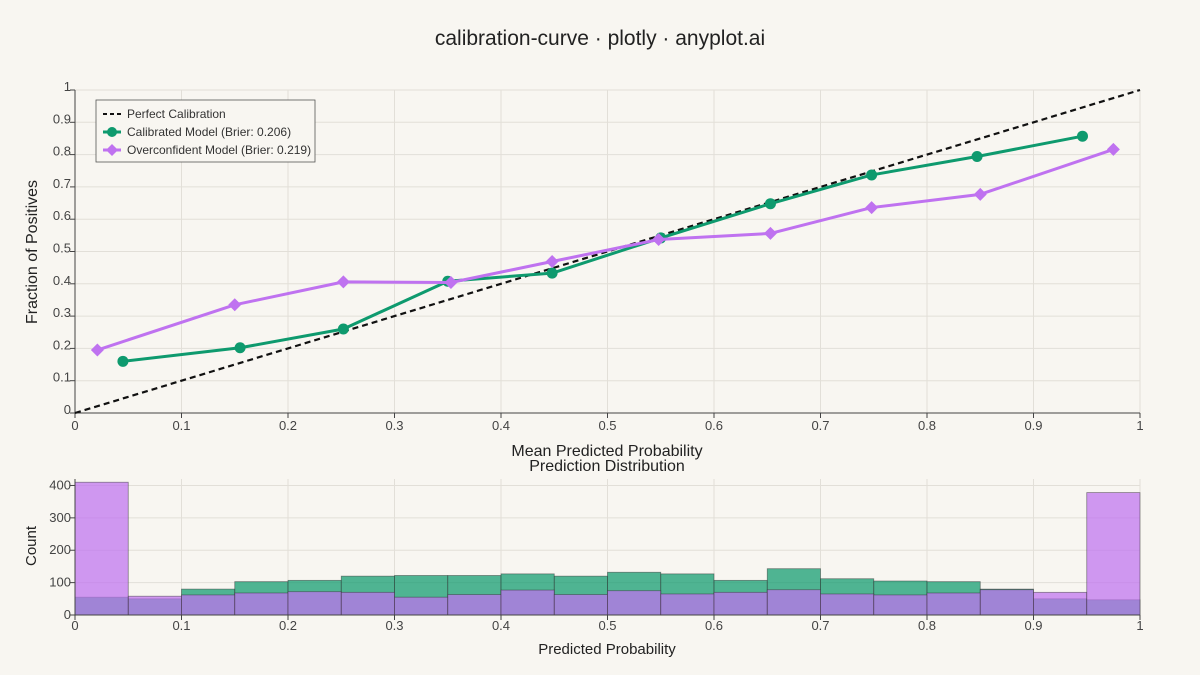 The image size is (1200, 675). What do you see at coordinates (62, 377) in the screenshot?
I see `top-y-tick-label: 0.1` at bounding box center [62, 377].